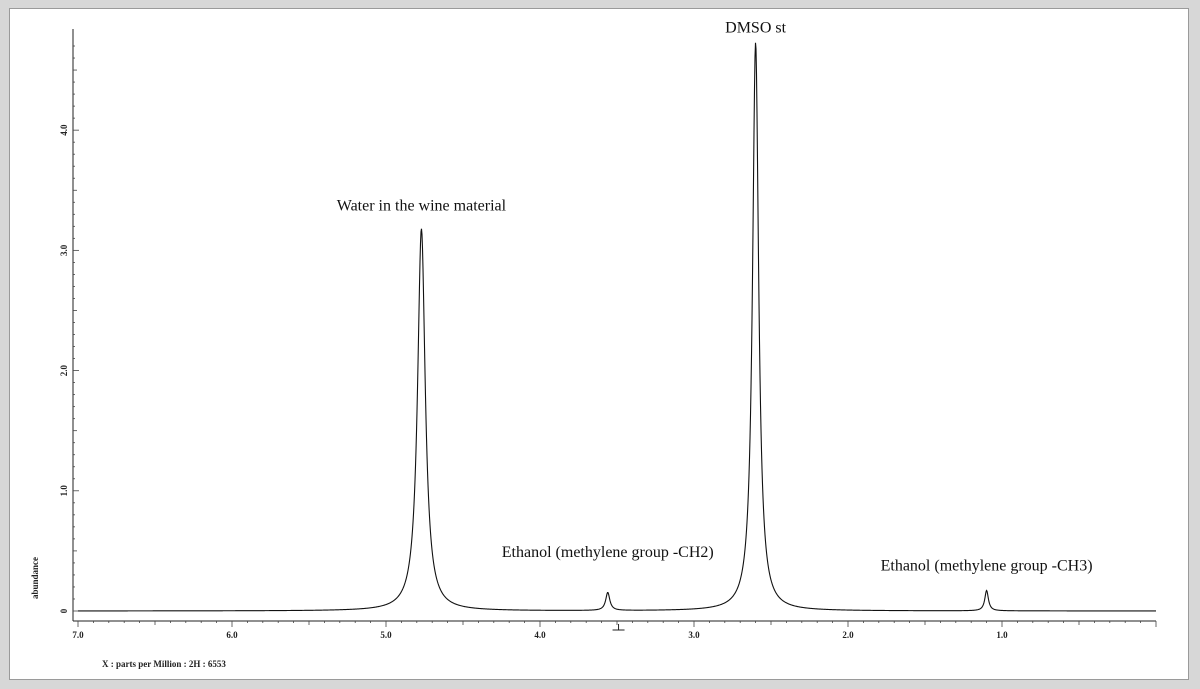 The width and height of the screenshot is (1200, 689). I want to click on y-tick-label: 3.0, so click(64, 250).